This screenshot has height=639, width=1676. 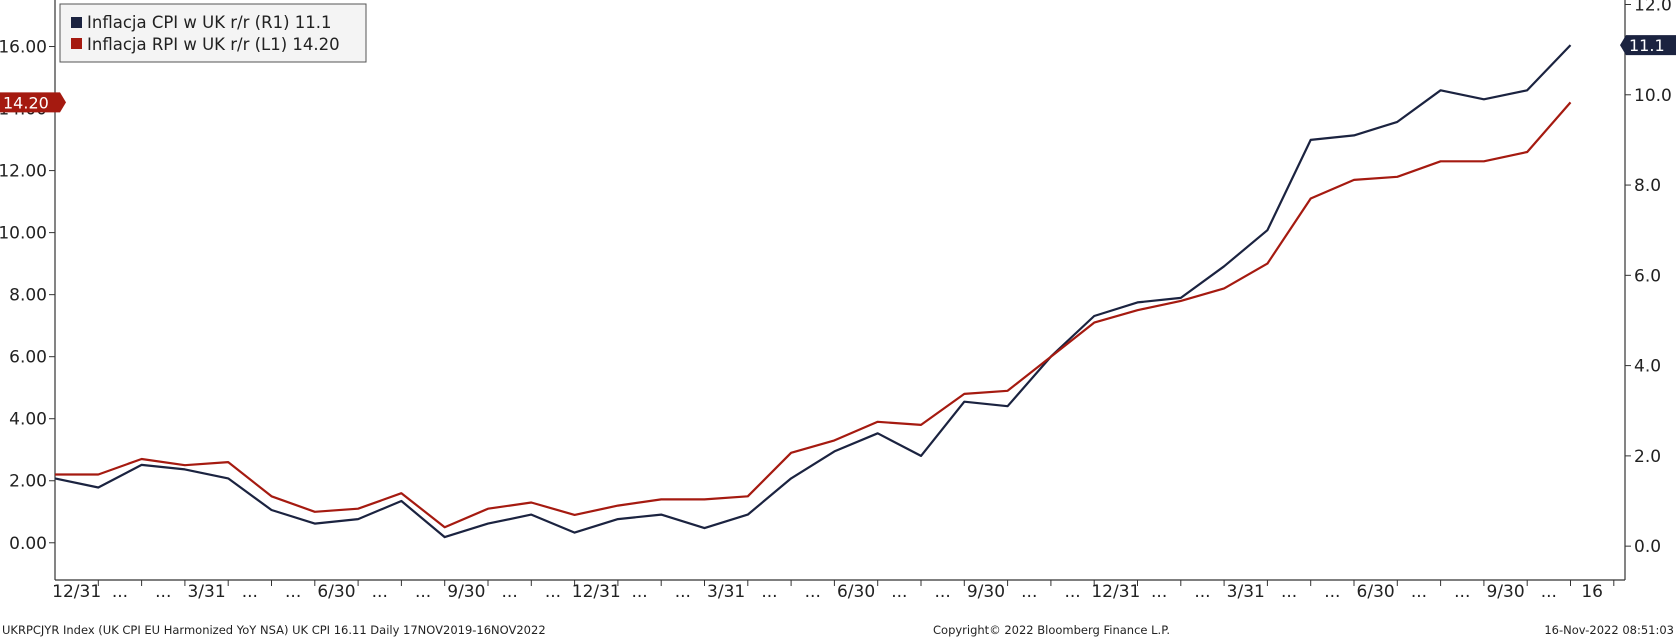 What do you see at coordinates (1647, 547) in the screenshot?
I see `right-tick-label: 0.0` at bounding box center [1647, 547].